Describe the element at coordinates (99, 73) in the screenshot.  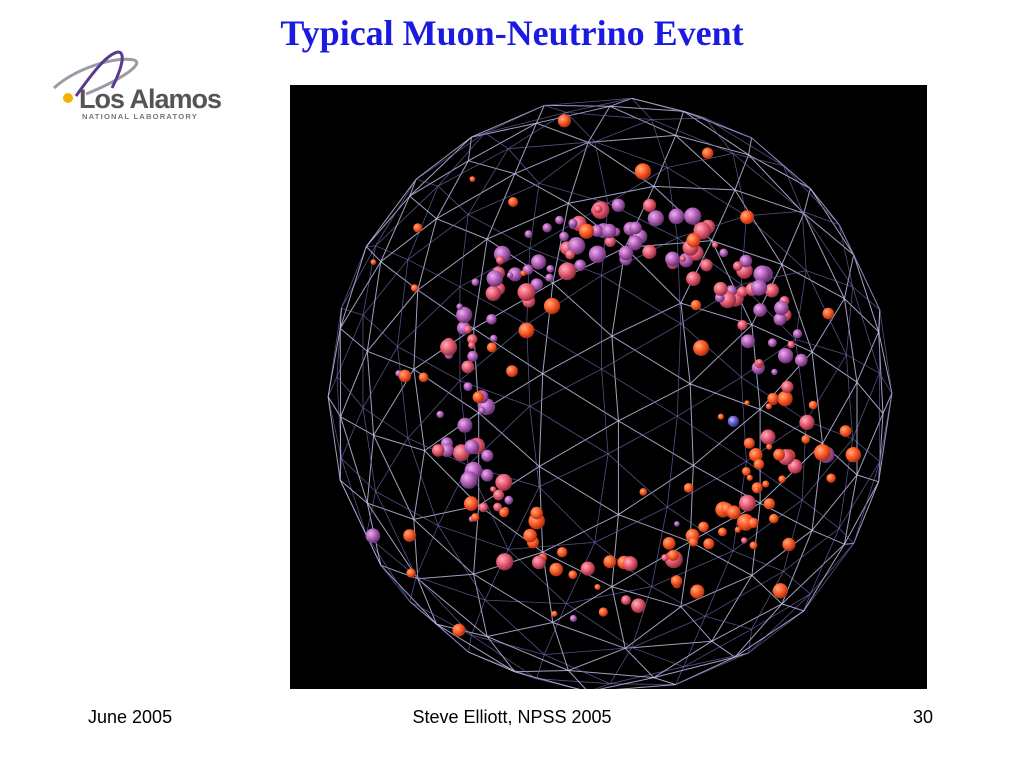
I see `logo-swoosh` at that location.